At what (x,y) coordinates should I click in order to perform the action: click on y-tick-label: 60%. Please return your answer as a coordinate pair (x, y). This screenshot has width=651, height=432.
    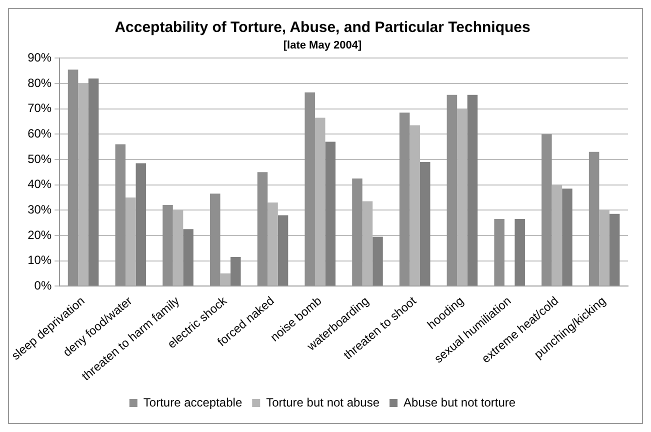
    Looking at the image, I should click on (40, 133).